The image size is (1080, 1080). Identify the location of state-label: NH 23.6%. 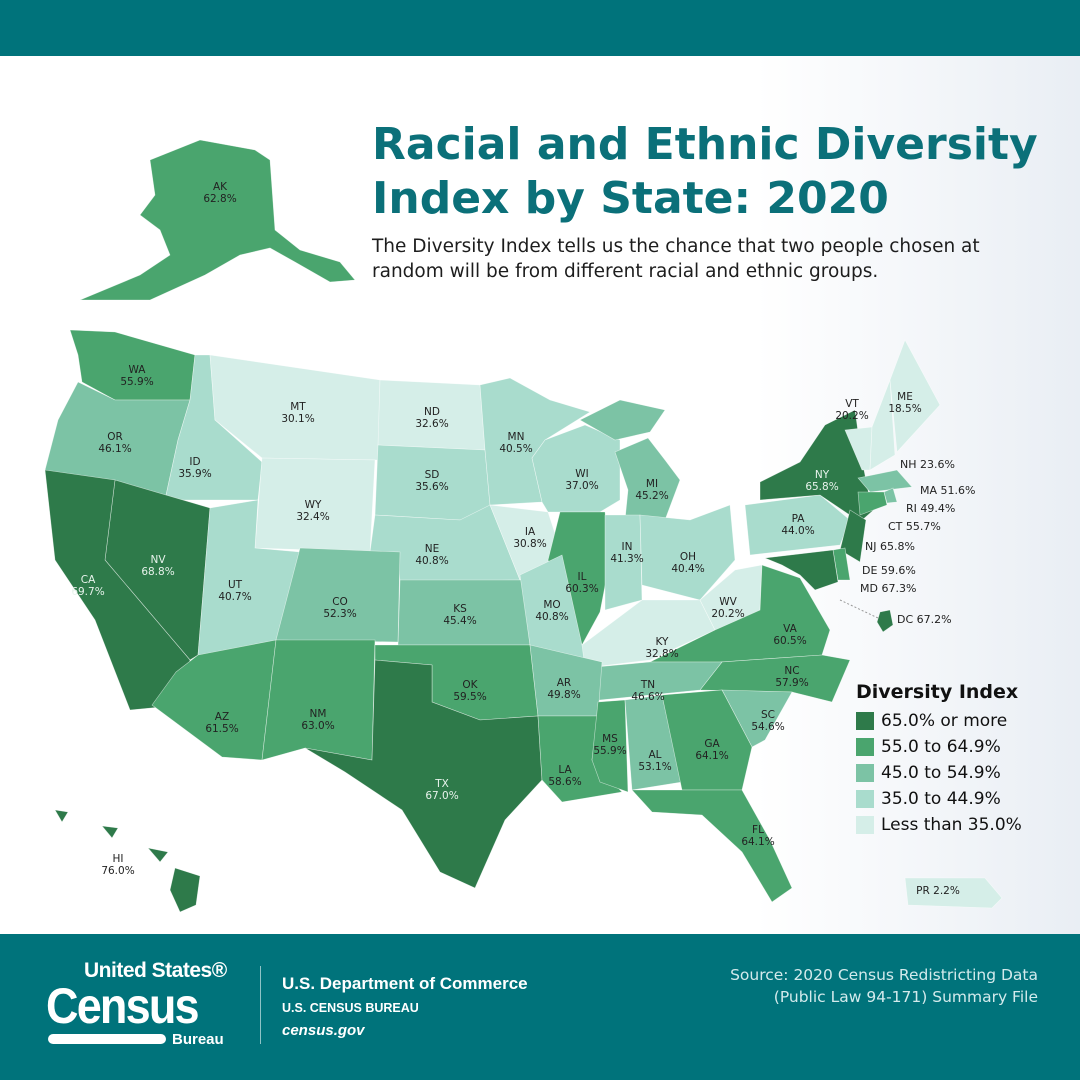
(927, 464).